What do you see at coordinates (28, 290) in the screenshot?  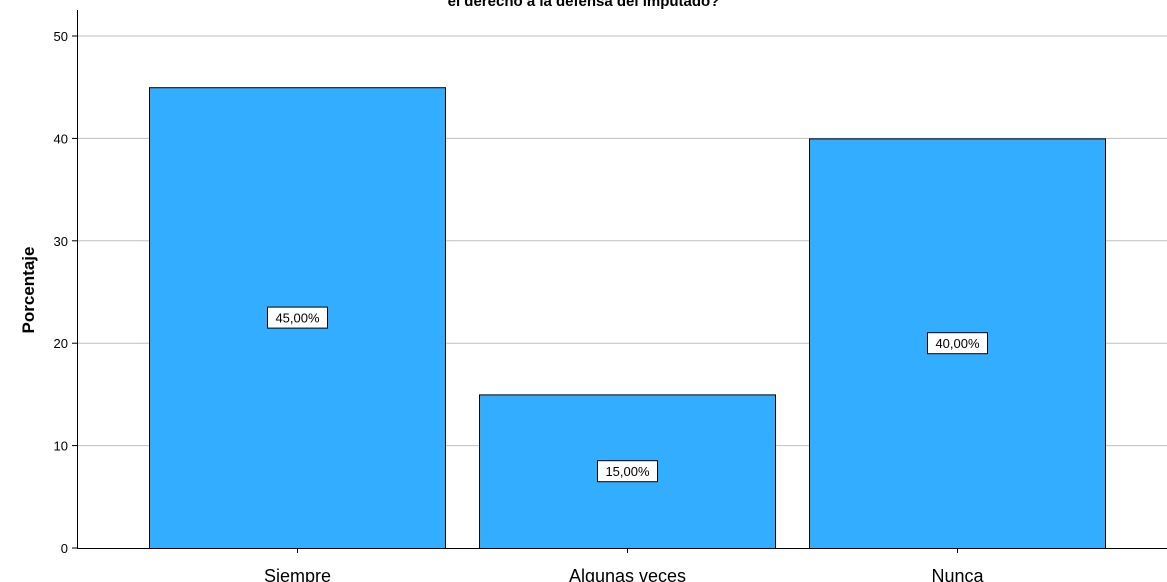 I see `y-axis-label: Porcentaje` at bounding box center [28, 290].